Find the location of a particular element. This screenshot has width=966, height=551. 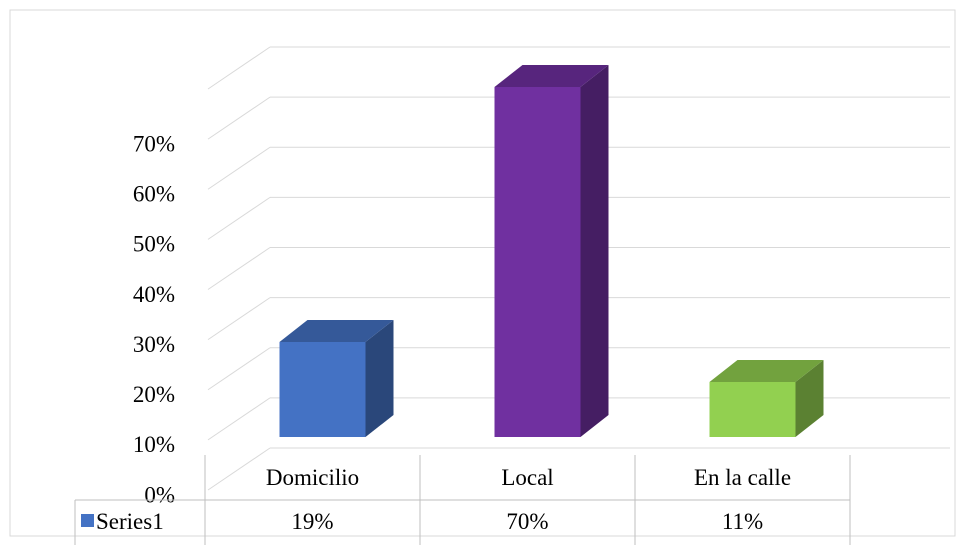

x-tick-label: Local is located at coordinates (527, 477).